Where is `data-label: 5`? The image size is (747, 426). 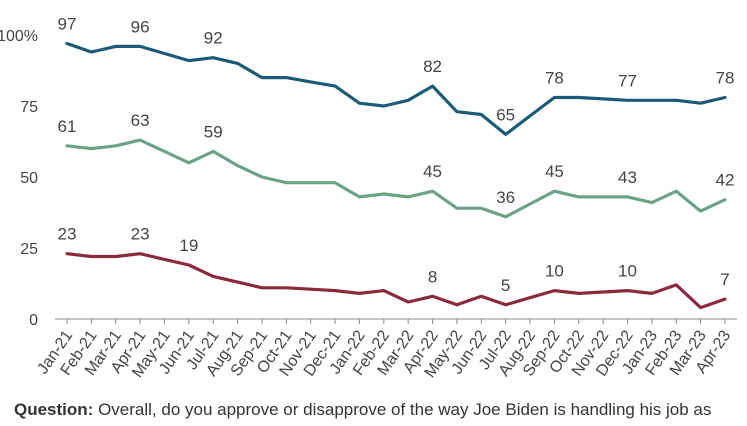 data-label: 5 is located at coordinates (505, 285).